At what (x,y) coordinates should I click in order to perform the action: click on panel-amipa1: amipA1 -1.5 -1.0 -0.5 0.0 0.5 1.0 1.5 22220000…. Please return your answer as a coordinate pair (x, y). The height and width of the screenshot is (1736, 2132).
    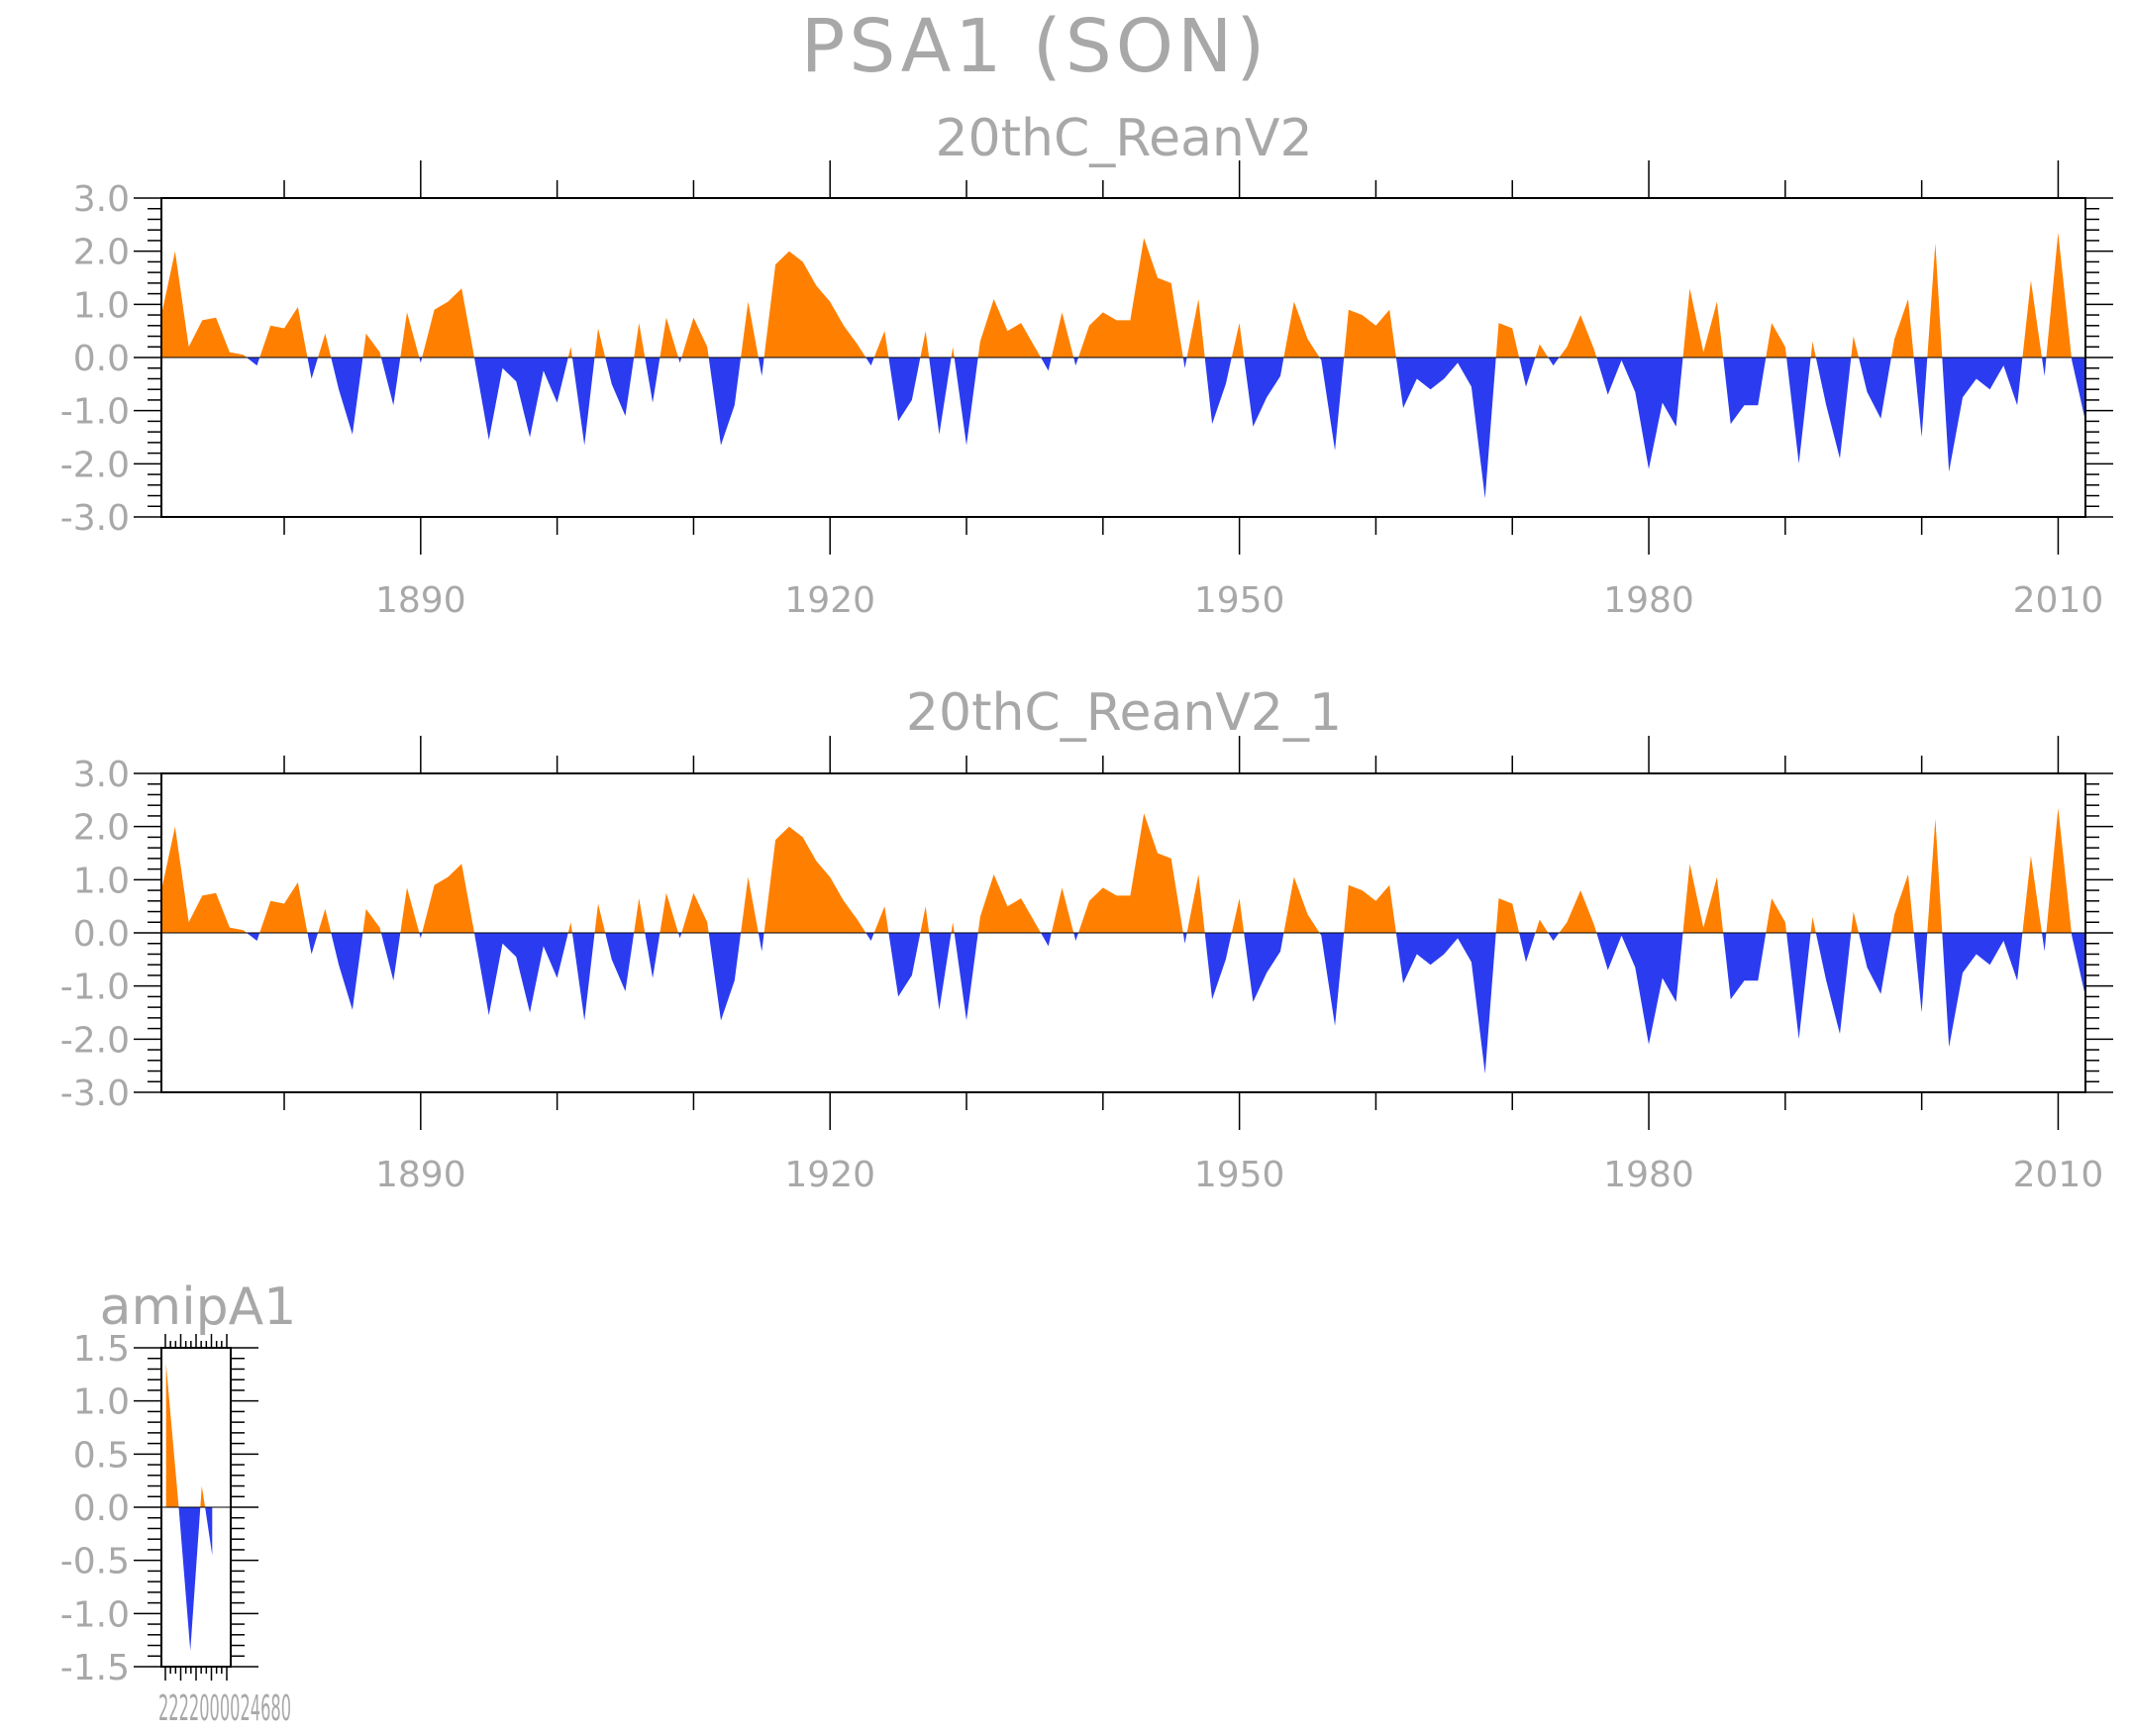
    Looking at the image, I should click on (178, 1503).